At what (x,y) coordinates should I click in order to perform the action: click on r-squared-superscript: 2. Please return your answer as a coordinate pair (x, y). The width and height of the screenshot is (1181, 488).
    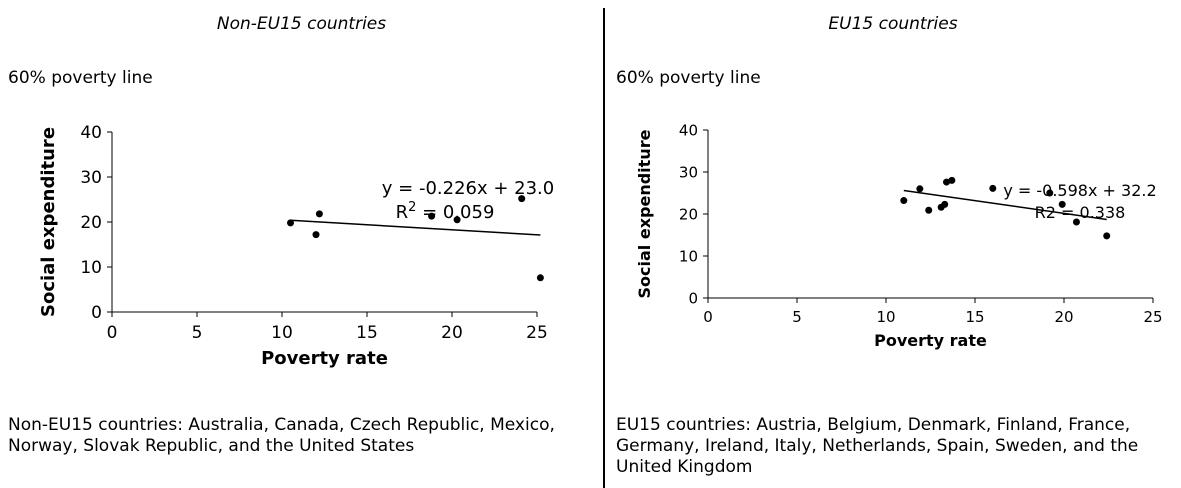
    Looking at the image, I should click on (412, 207).